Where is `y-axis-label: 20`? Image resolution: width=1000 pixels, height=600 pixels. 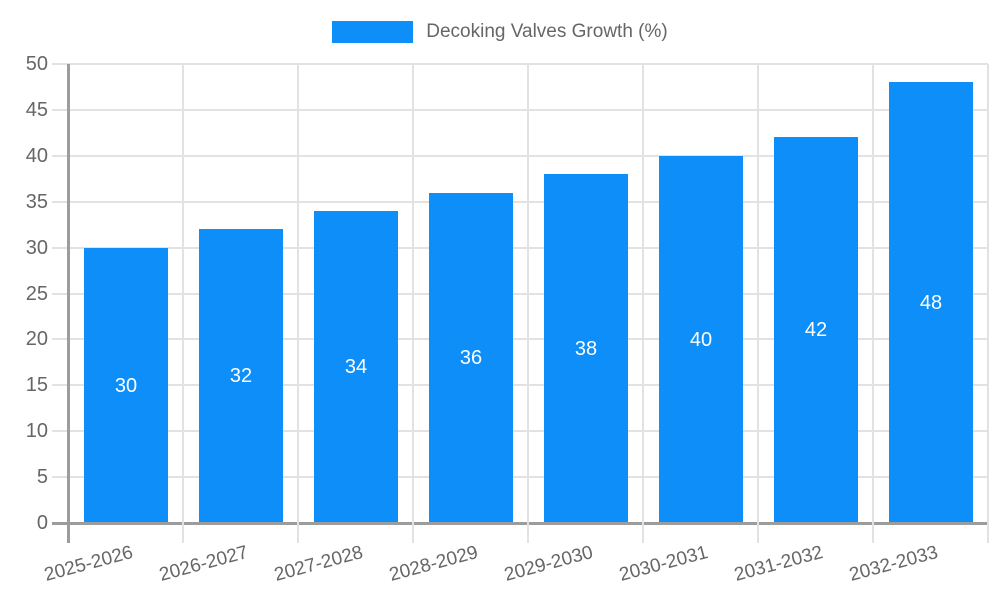
y-axis-label: 20 is located at coordinates (36, 339).